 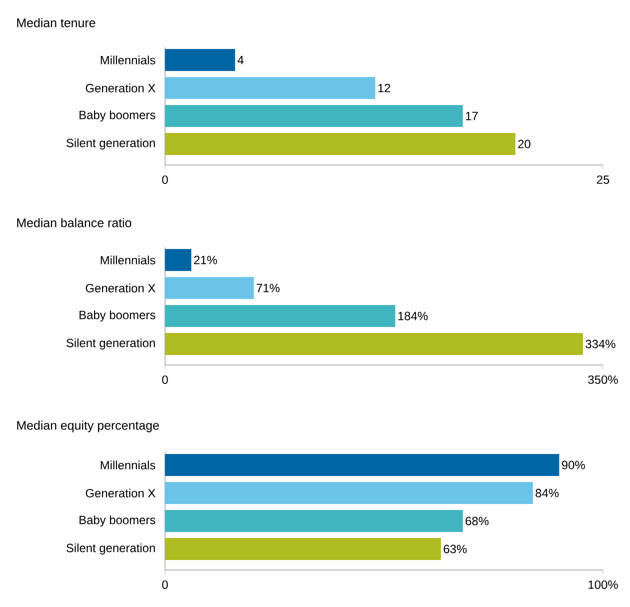 What do you see at coordinates (477, 521) in the screenshot?
I see `data-label: 68%` at bounding box center [477, 521].